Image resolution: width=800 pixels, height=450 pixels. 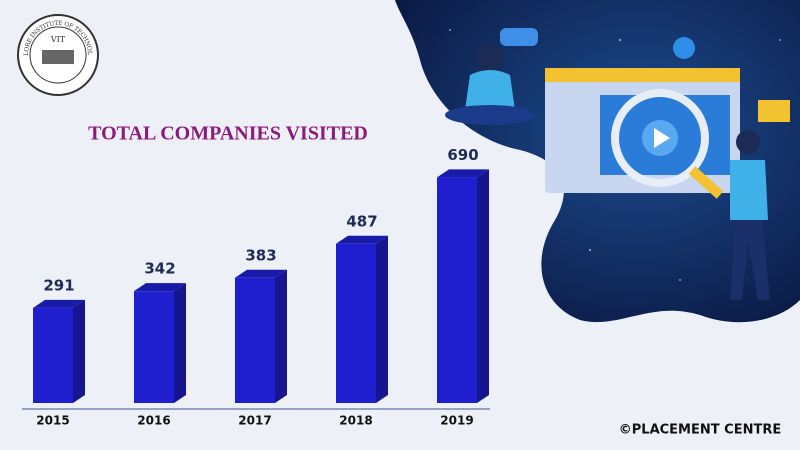 What do you see at coordinates (456, 421) in the screenshot?
I see `x-tick-label: 2019` at bounding box center [456, 421].